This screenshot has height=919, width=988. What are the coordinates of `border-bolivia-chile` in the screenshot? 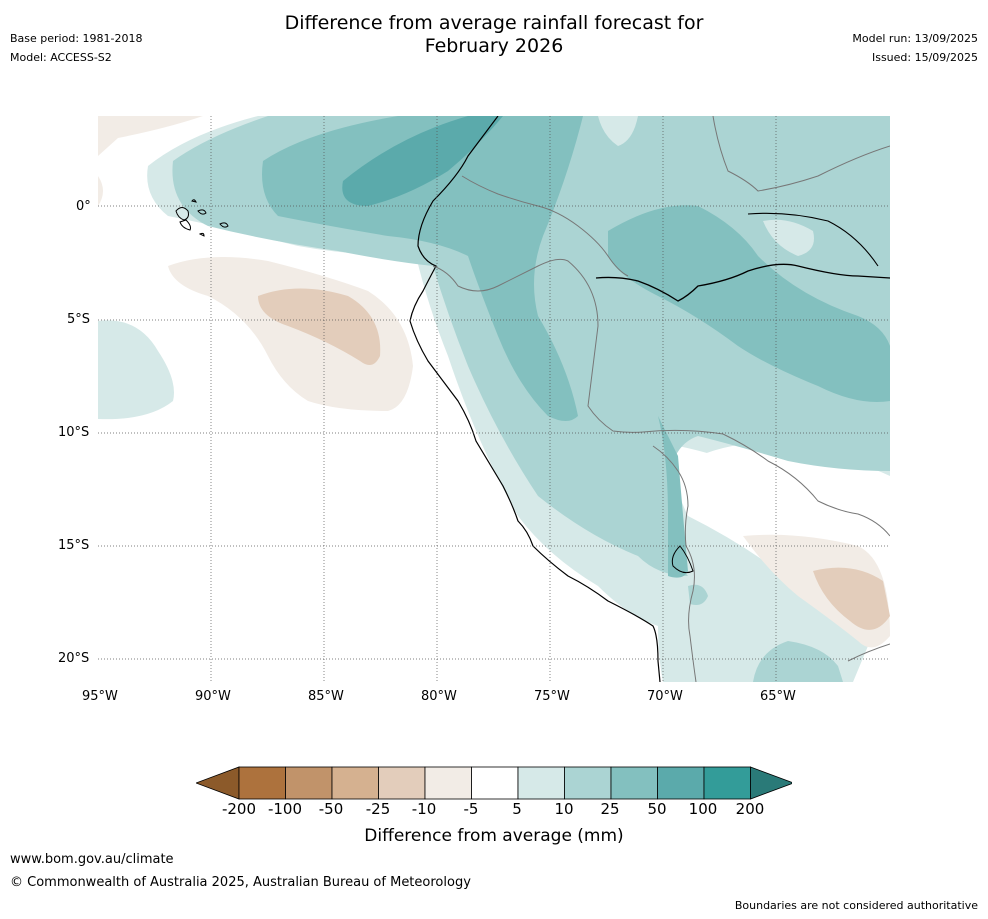 It's located at (691, 613).